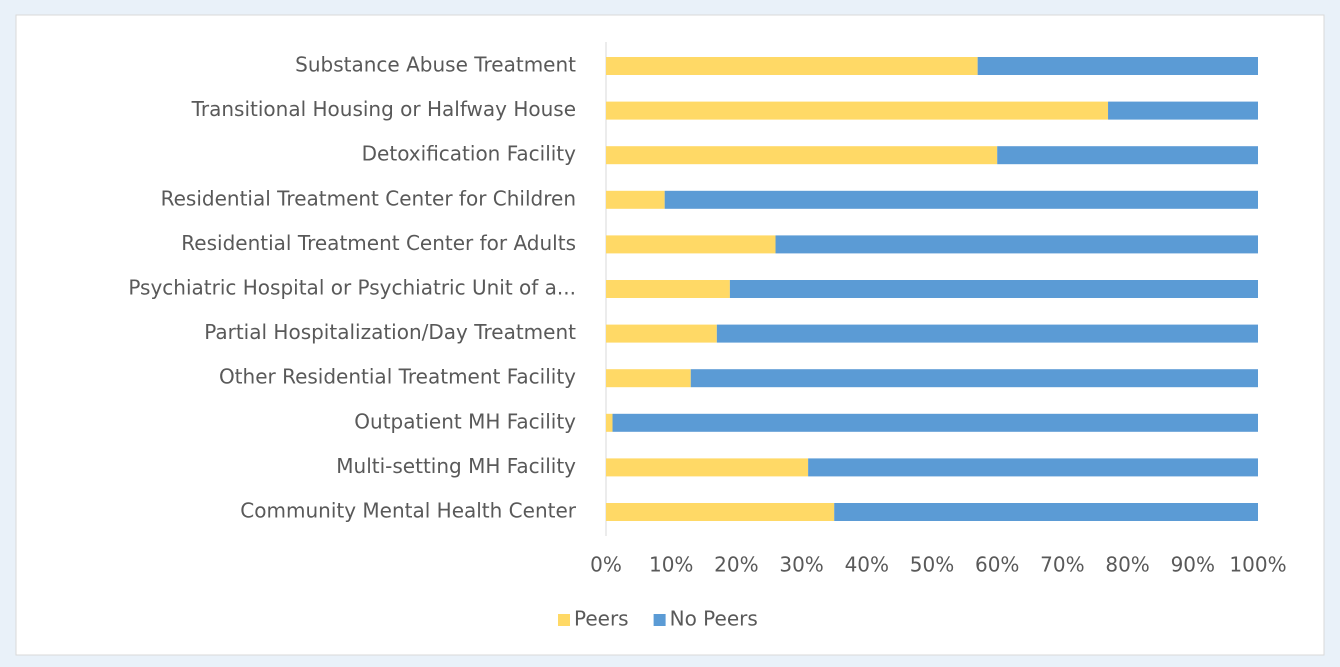 This screenshot has width=1340, height=667. I want to click on x-tick-label: 30%, so click(801, 565).